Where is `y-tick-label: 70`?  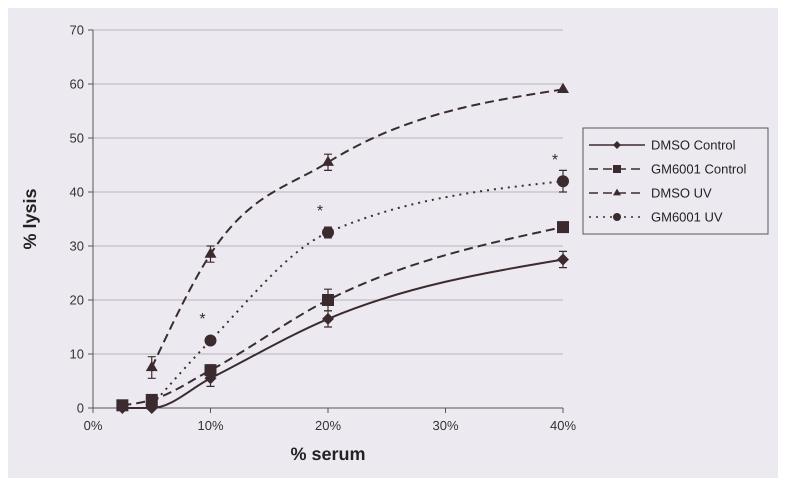
y-tick-label: 70 is located at coordinates (77, 30).